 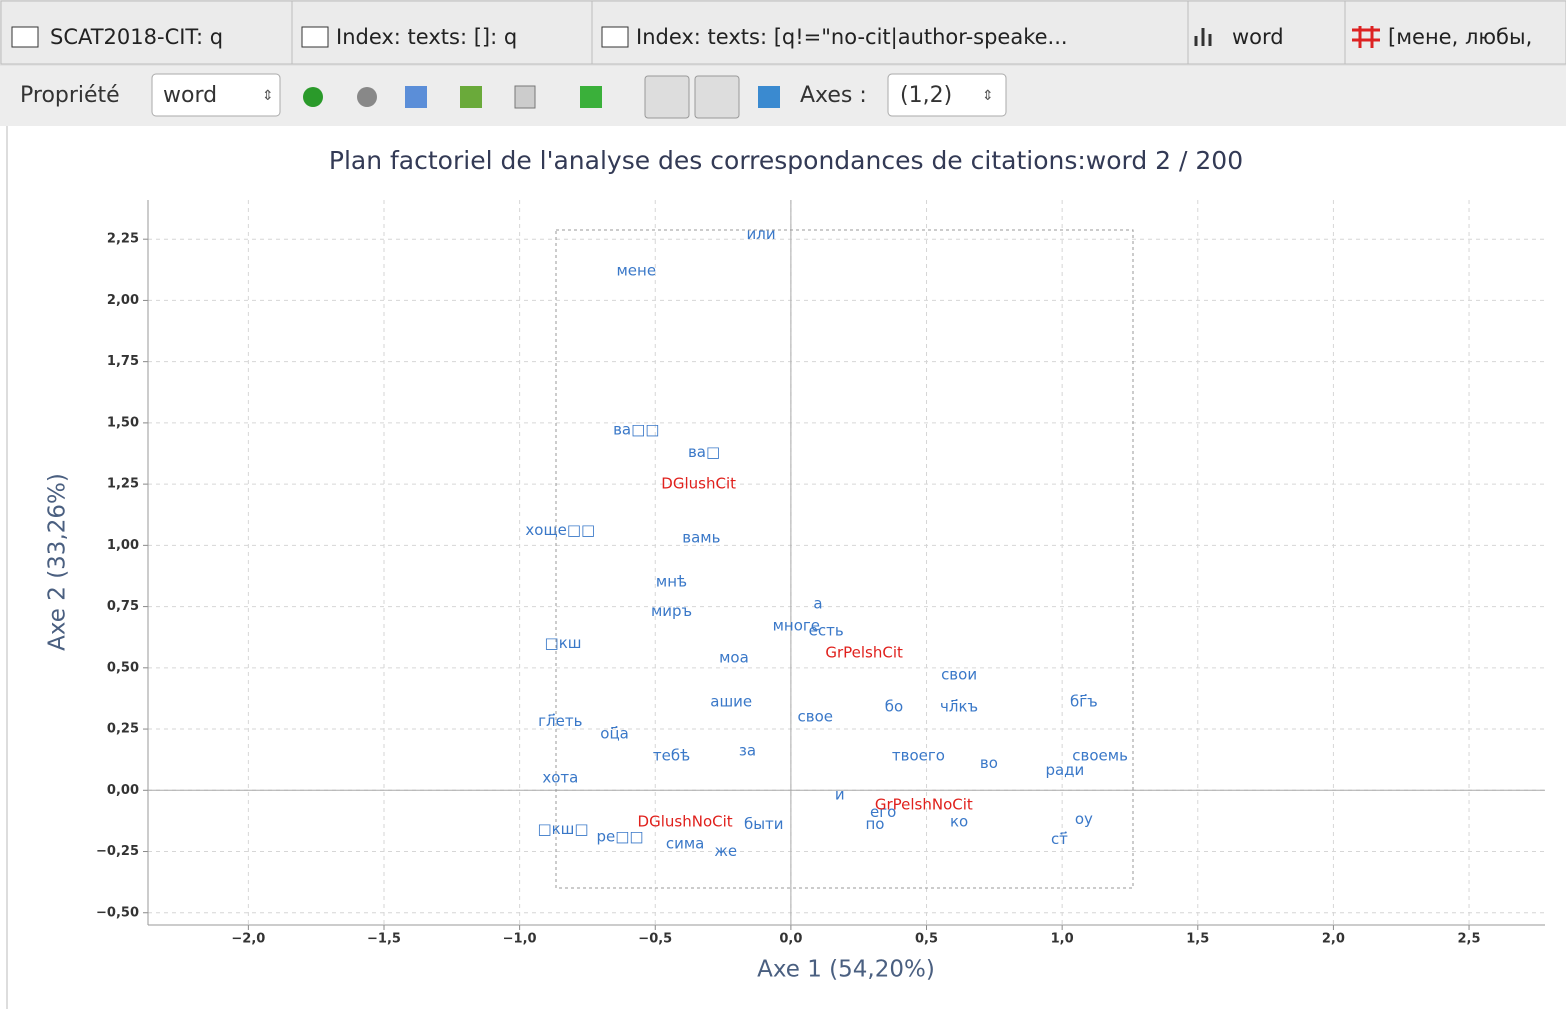 What do you see at coordinates (864, 653) in the screenshot?
I see `point-label: GrPelshCit` at bounding box center [864, 653].